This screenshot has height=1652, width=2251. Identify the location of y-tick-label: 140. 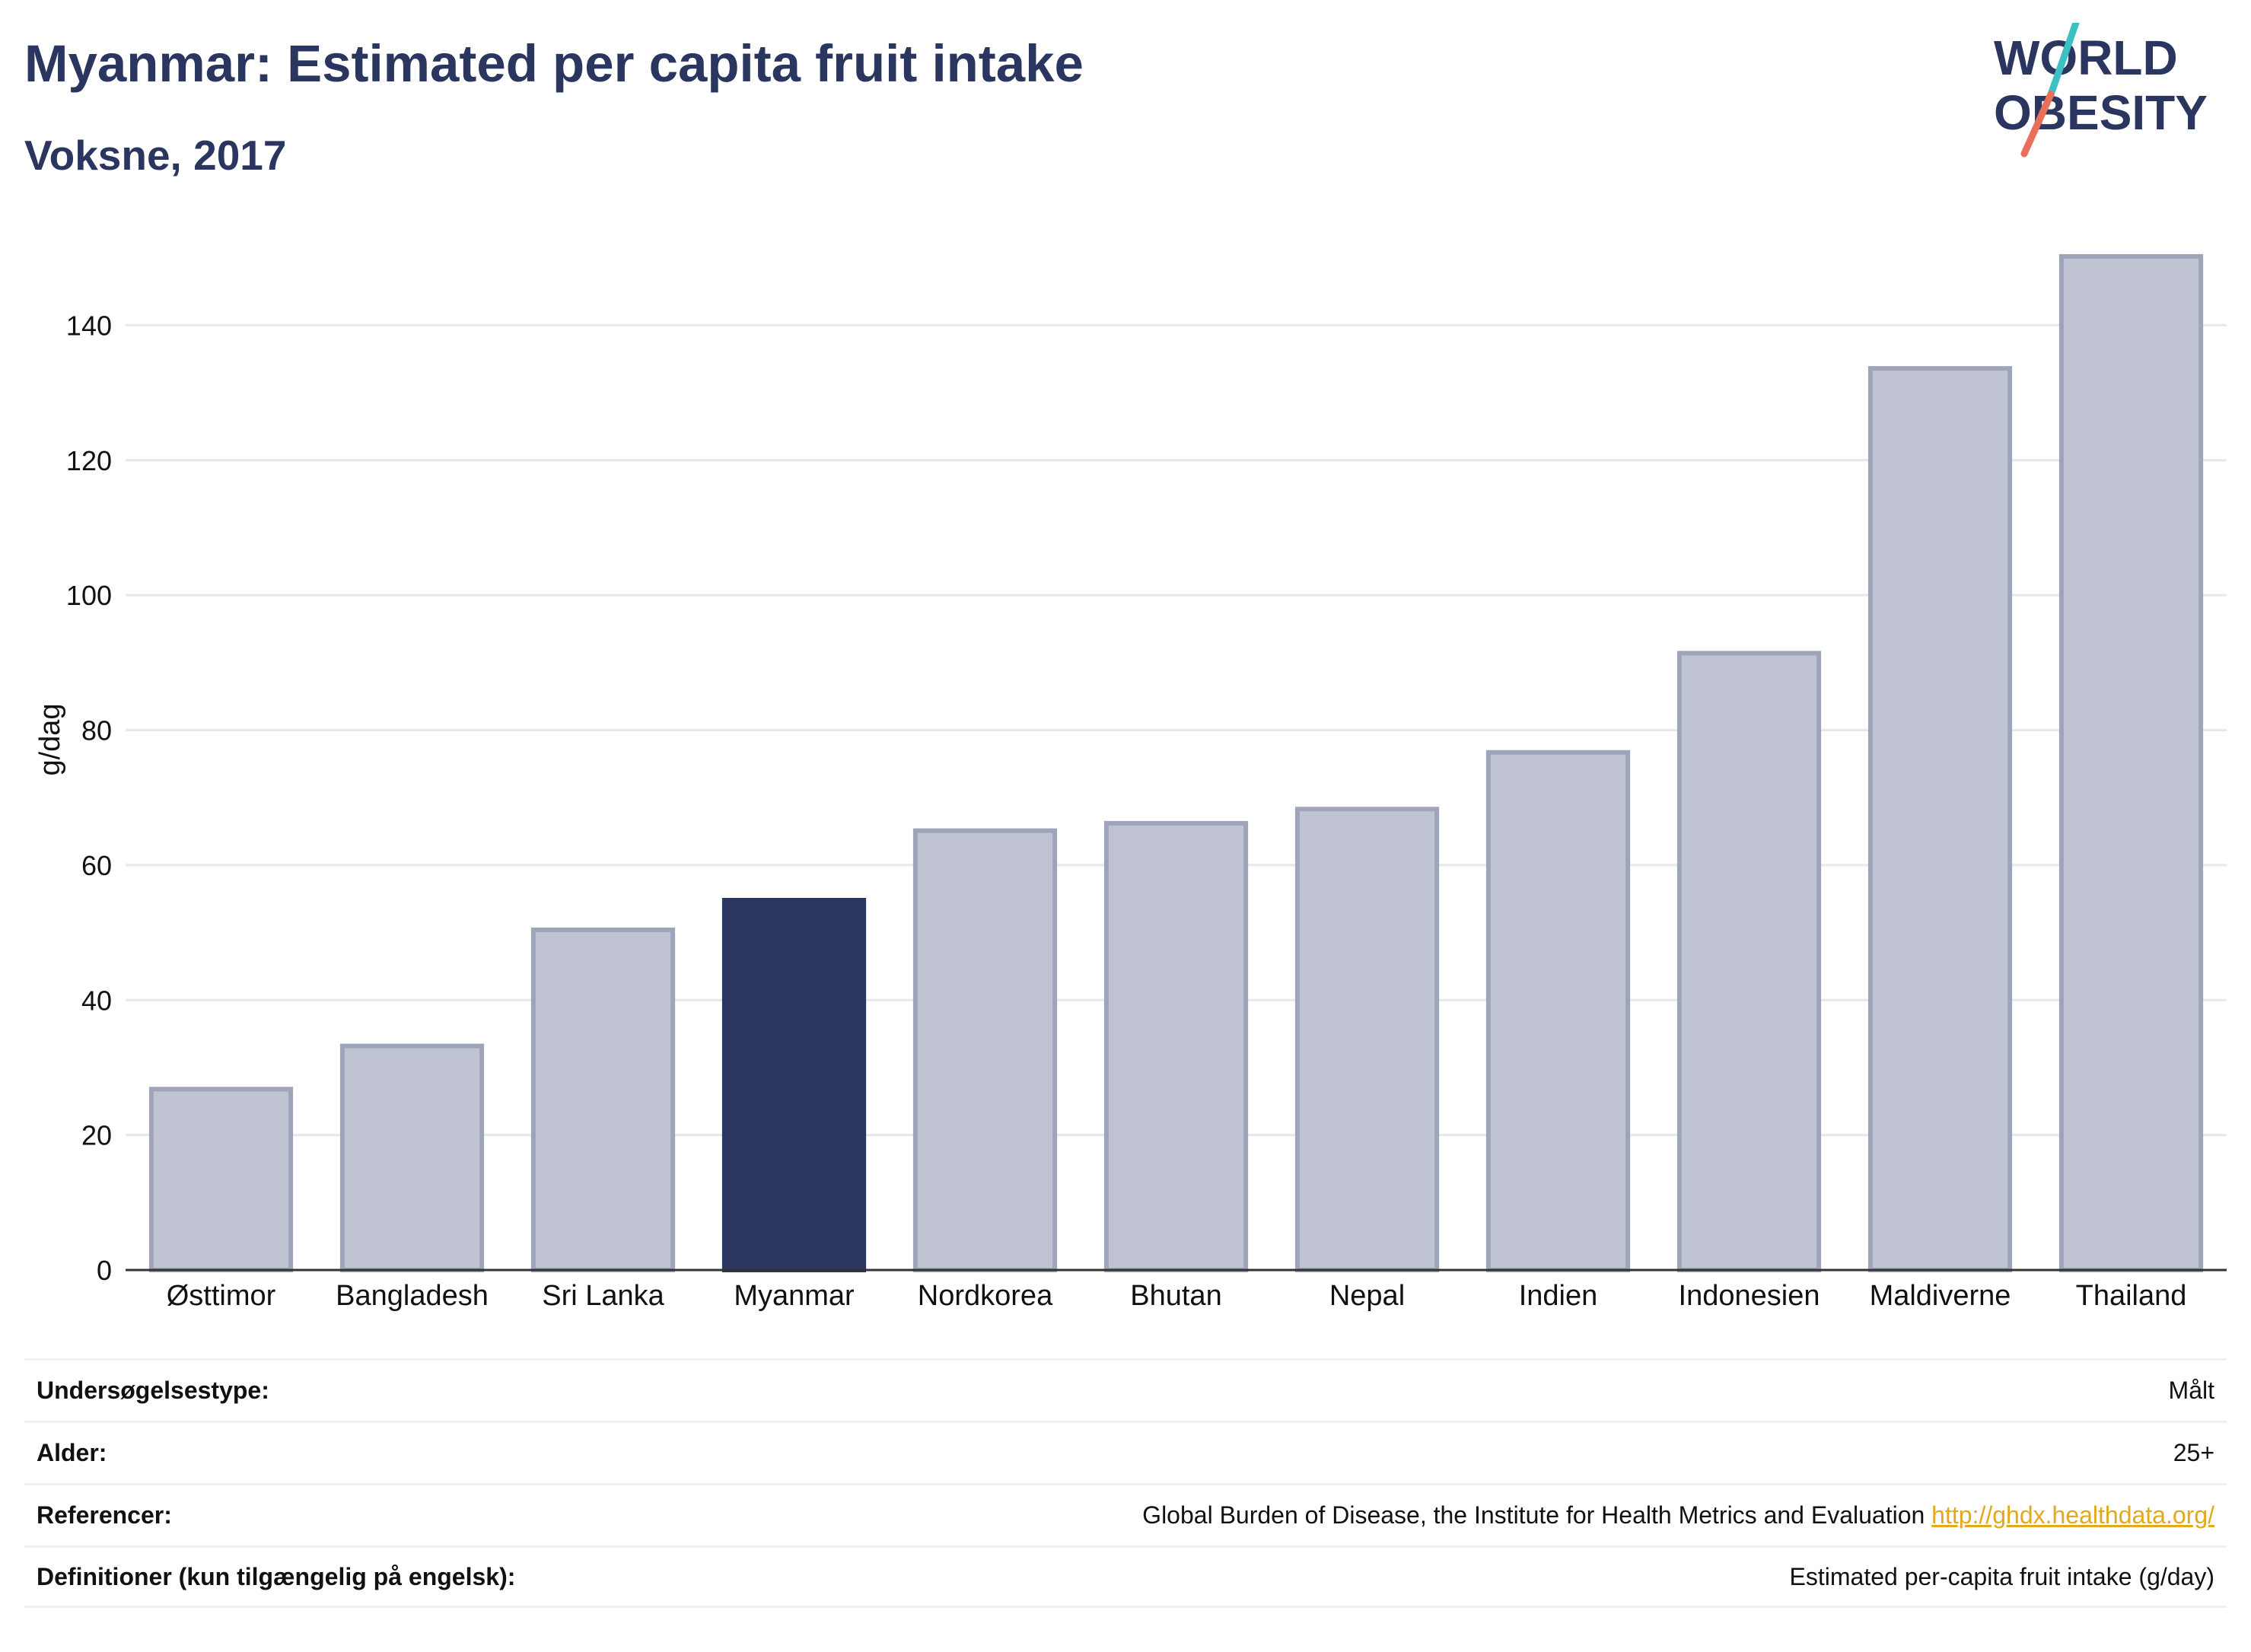
(89, 325).